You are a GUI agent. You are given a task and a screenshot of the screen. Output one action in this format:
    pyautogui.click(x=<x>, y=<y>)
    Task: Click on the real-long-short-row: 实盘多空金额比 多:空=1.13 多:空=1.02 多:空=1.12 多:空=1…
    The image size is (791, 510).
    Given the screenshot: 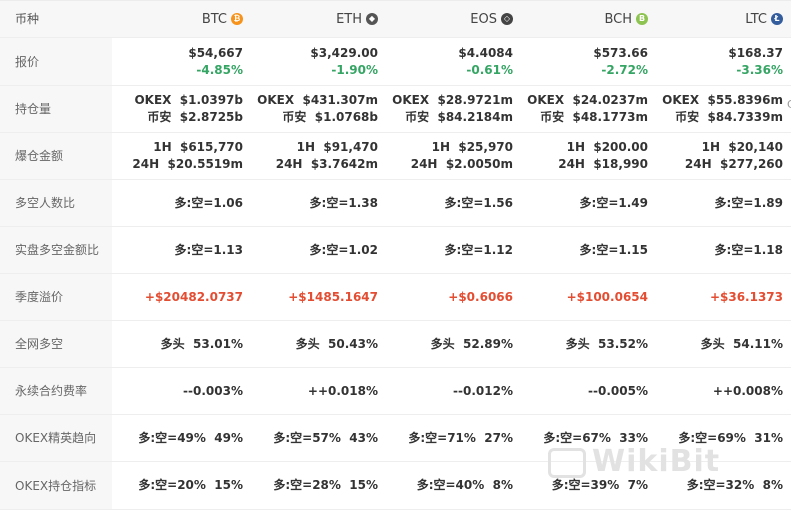 What is the action you would take?
    pyautogui.click(x=395, y=250)
    